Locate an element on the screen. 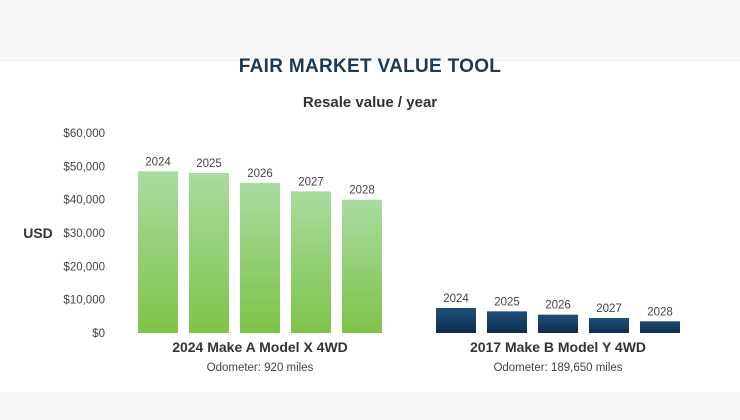  odometer-note: Odometer: 920 miles is located at coordinates (260, 368).